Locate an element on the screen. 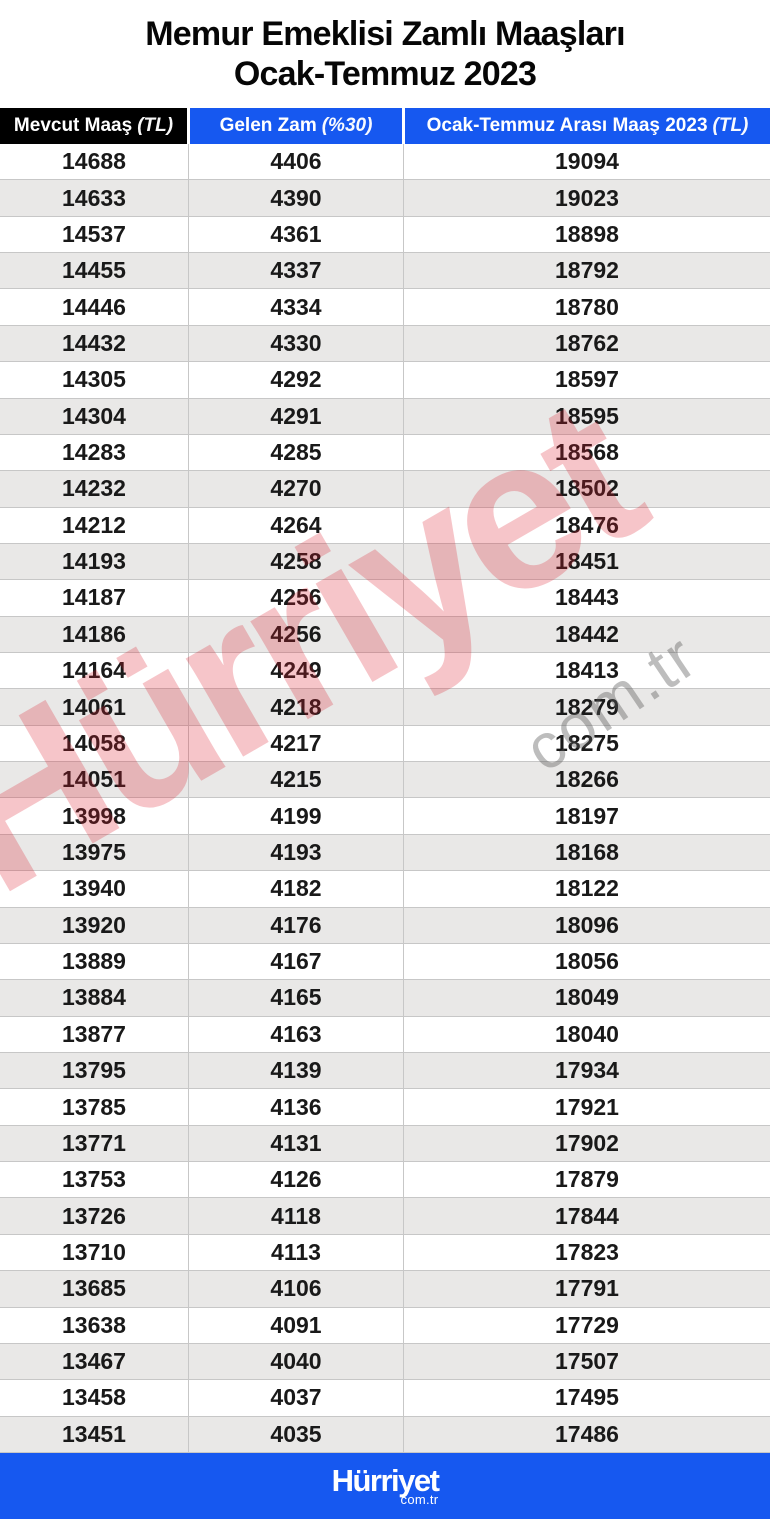  table-row: 14446 4334 18780 is located at coordinates (385, 307).